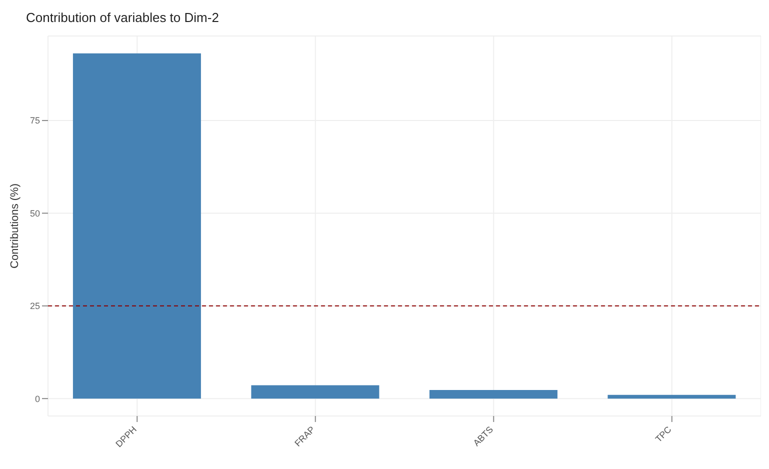  Describe the element at coordinates (35, 213) in the screenshot. I see `y-tick-label: 50` at that location.